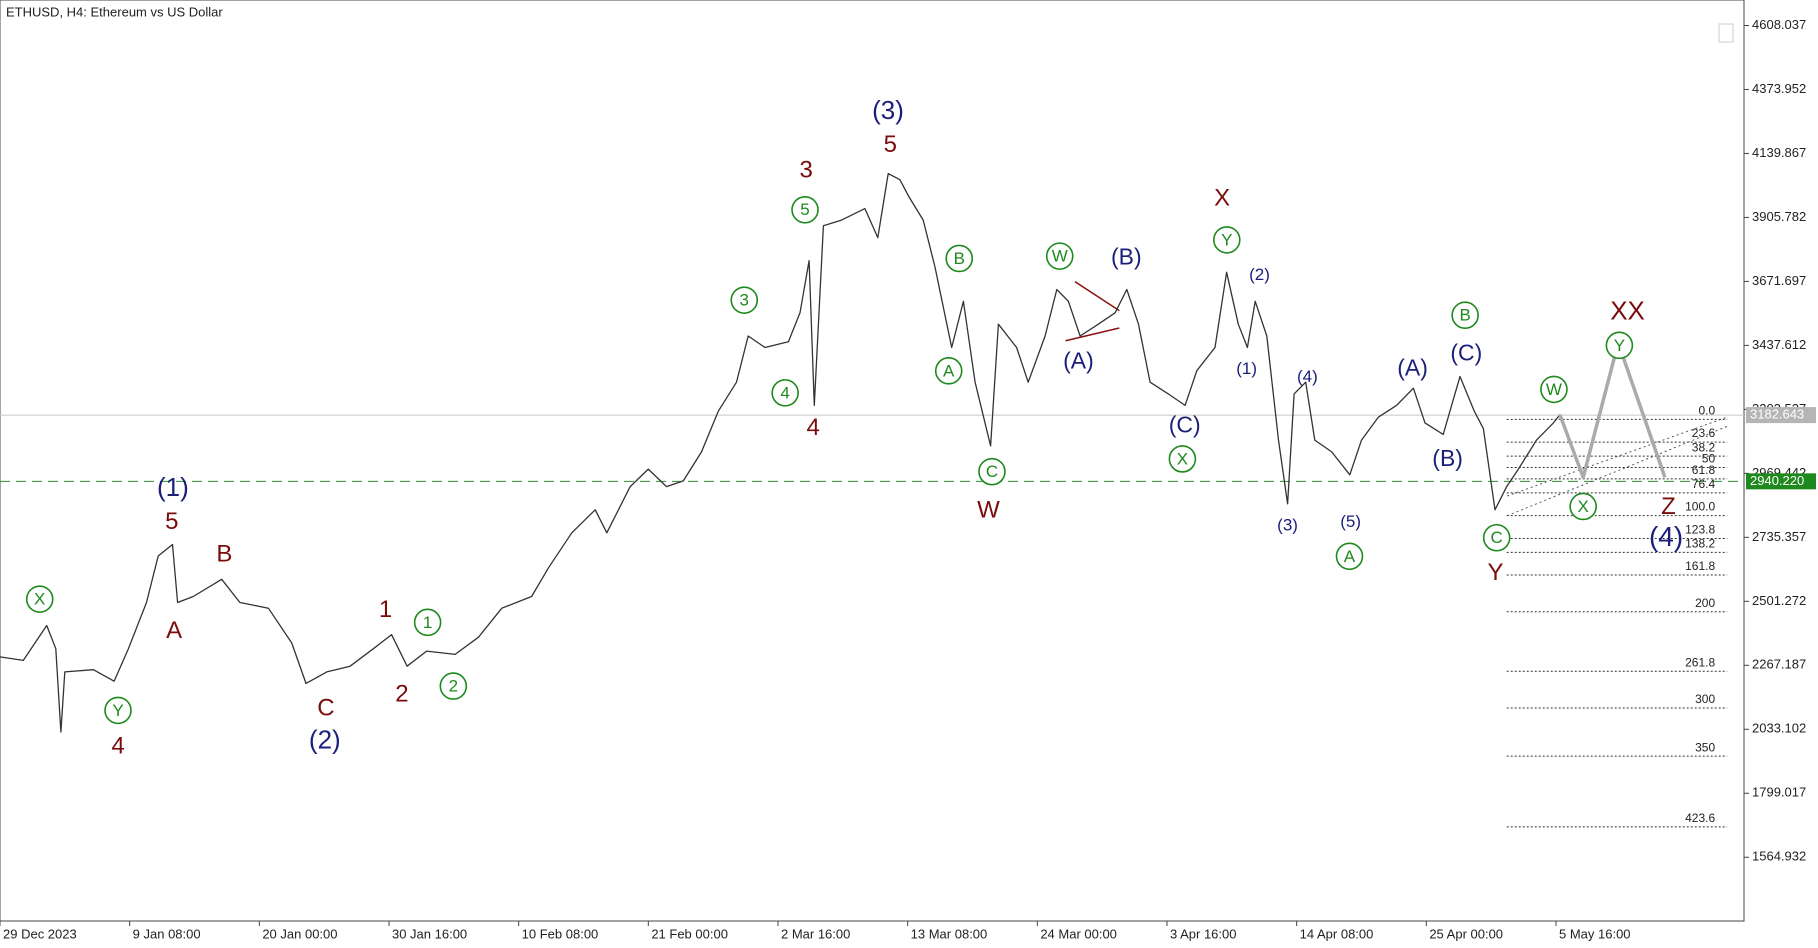 The image size is (1818, 948). I want to click on wave-label-circled: B, so click(1464, 315).